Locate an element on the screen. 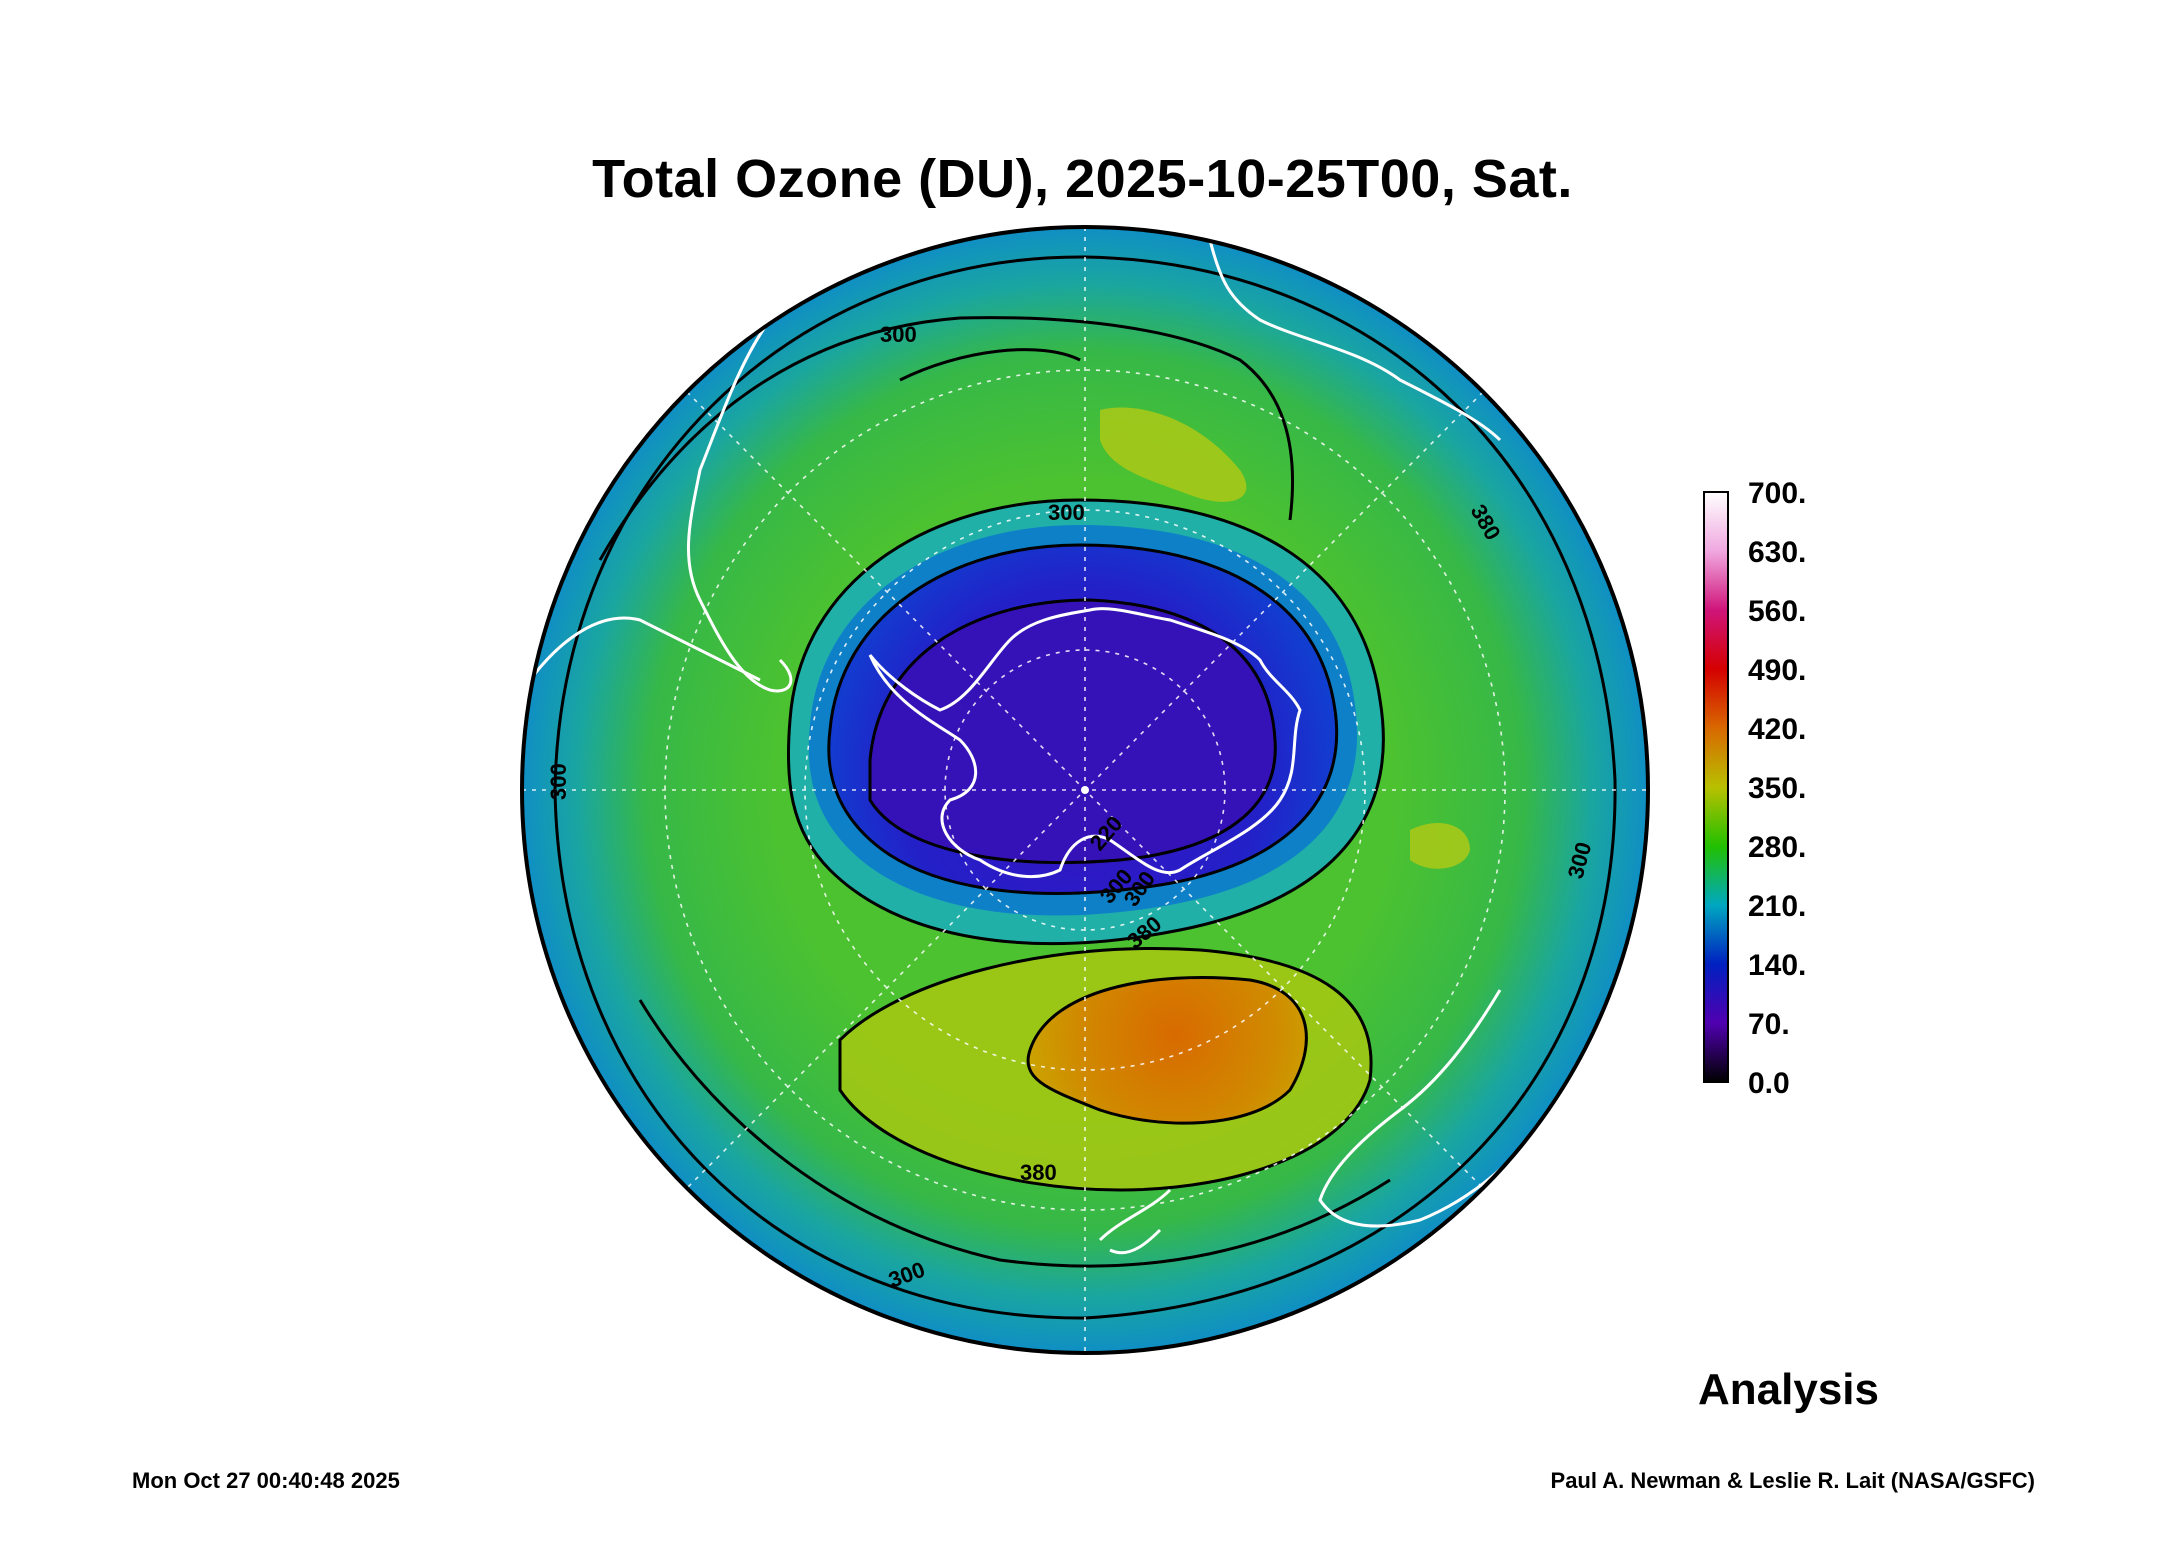  new-zealand-coastline is located at coordinates (1135, 1221).